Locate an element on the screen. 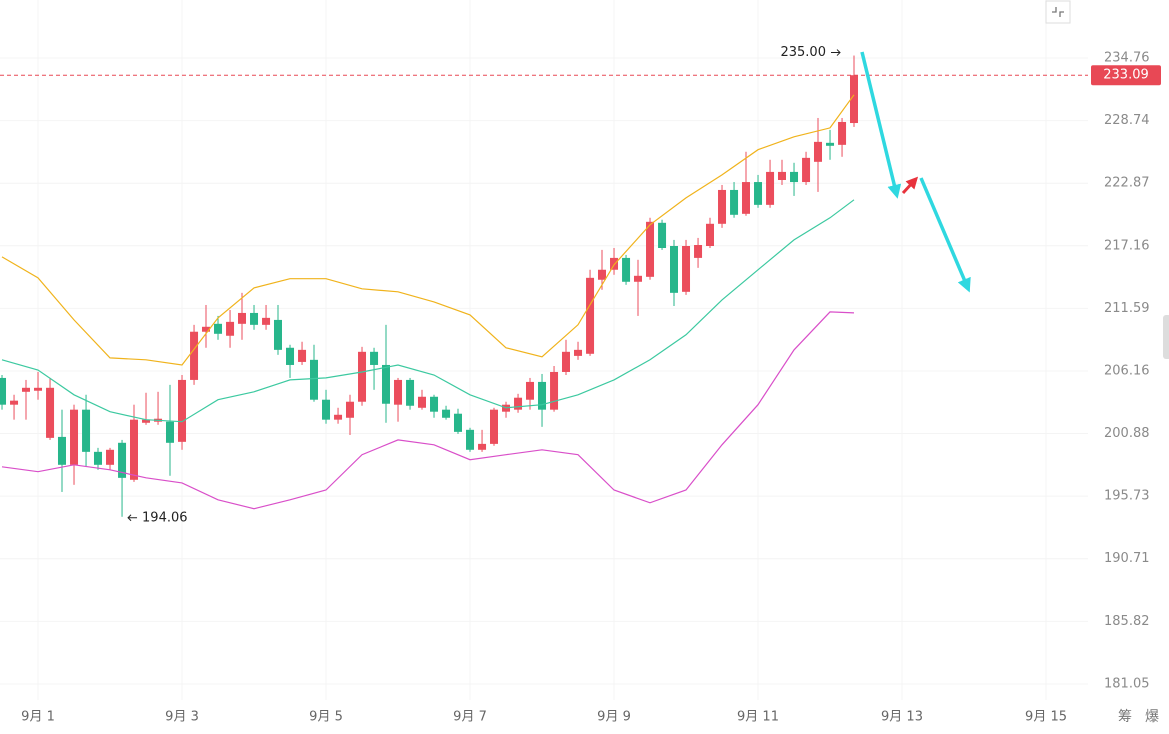 Image resolution: width=1169 pixels, height=734 pixels. y-tick-label: 234.76 is located at coordinates (1127, 58).